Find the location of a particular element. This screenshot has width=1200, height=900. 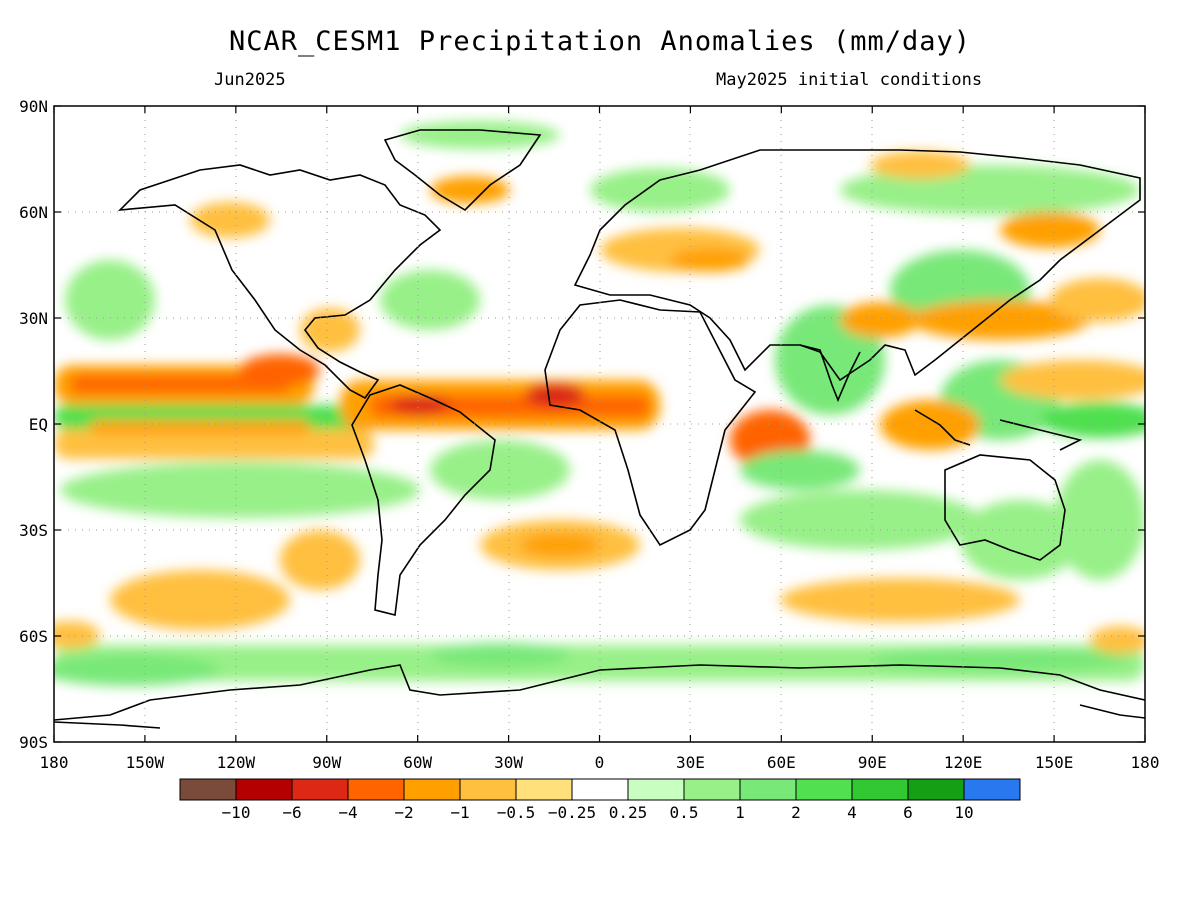

longitude-label: 150E is located at coordinates (1054, 762).